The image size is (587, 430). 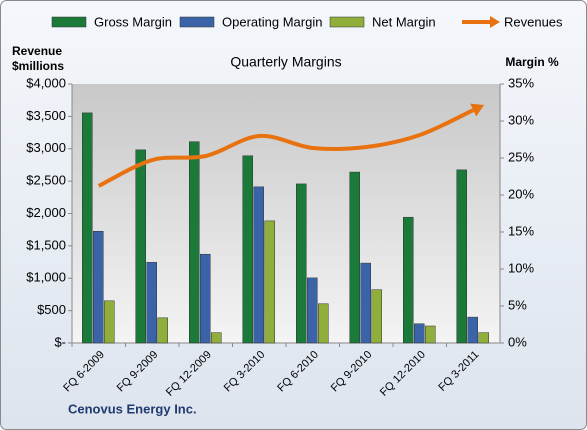 What do you see at coordinates (286, 148) in the screenshot?
I see `line` at bounding box center [286, 148].